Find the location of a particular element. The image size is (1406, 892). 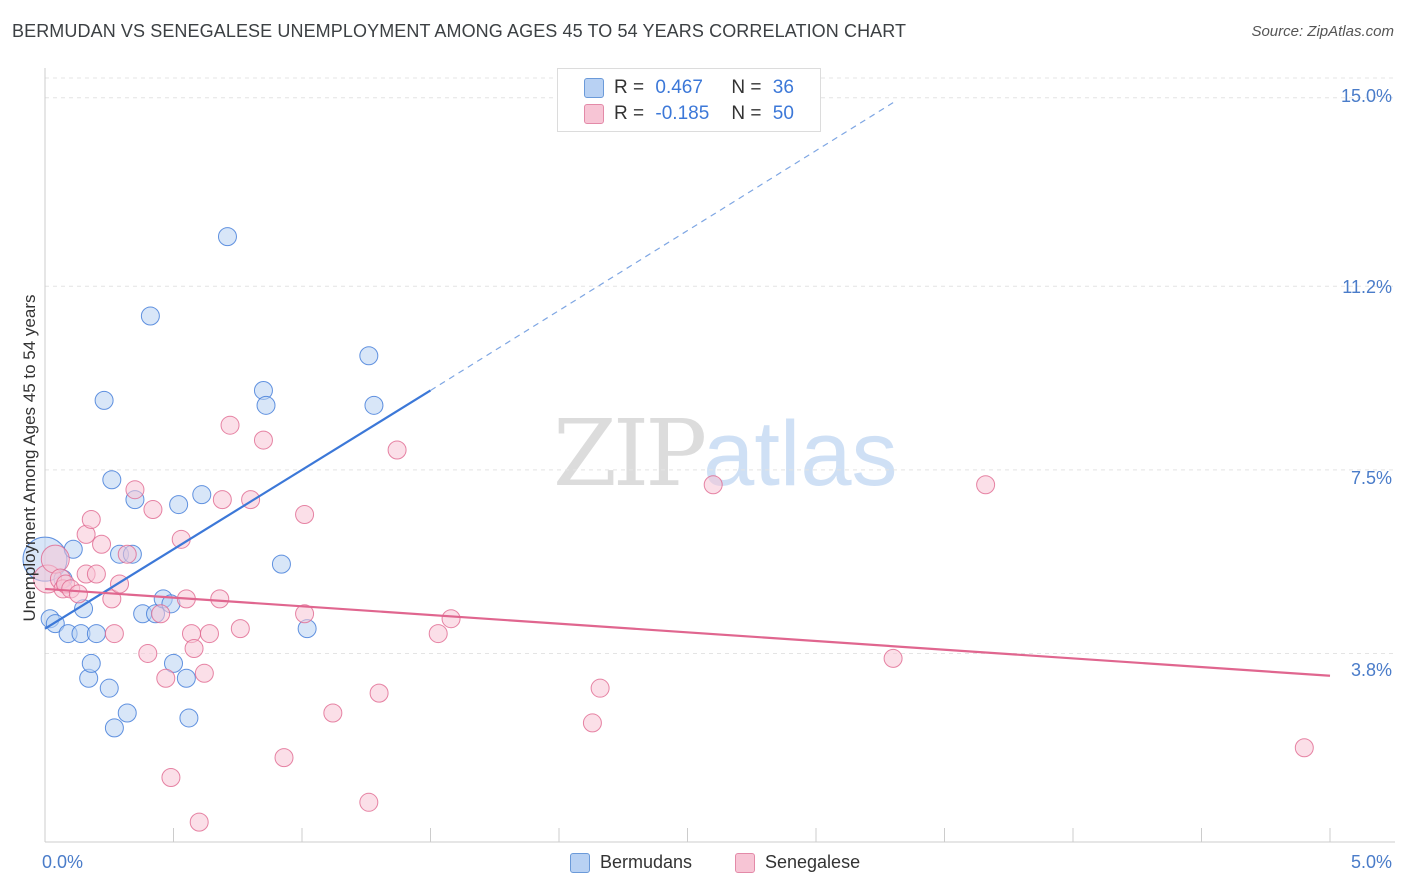

n-value: 36 is located at coordinates (783, 87).